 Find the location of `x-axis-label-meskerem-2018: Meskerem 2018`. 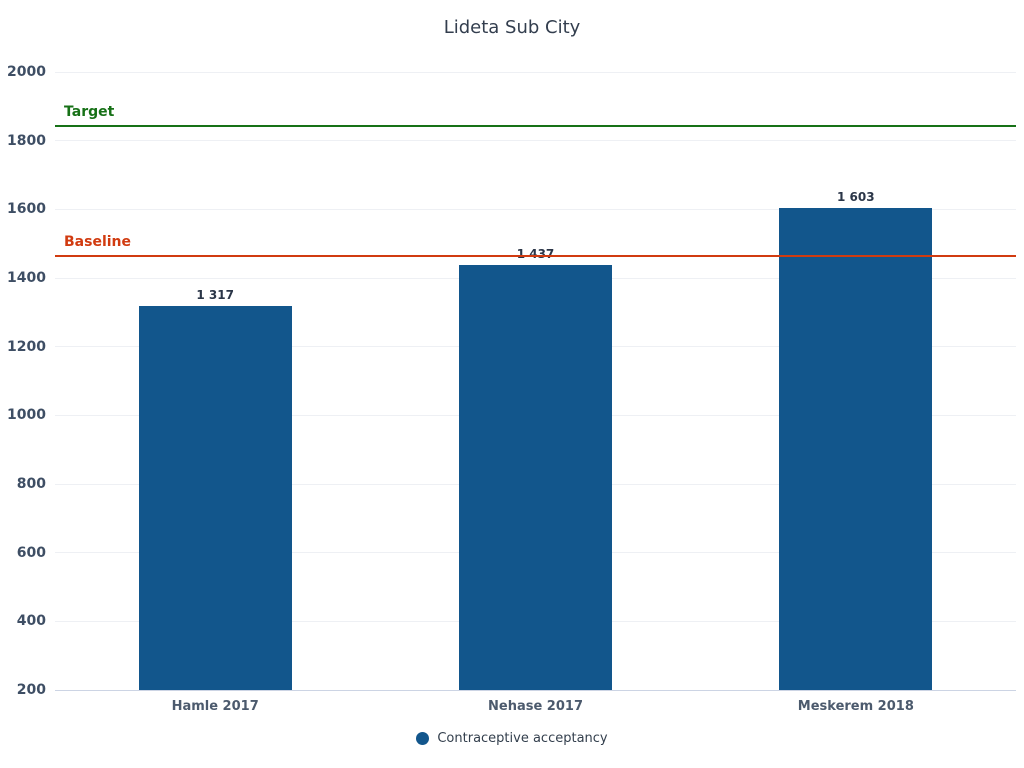

x-axis-label-meskerem-2018: Meskerem 2018 is located at coordinates (855, 706).